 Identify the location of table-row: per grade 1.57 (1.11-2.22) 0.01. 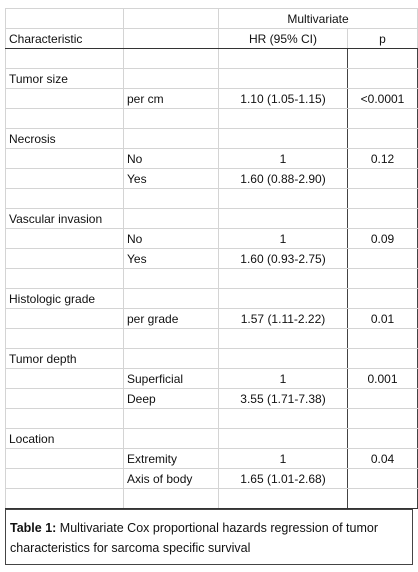
(211, 318).